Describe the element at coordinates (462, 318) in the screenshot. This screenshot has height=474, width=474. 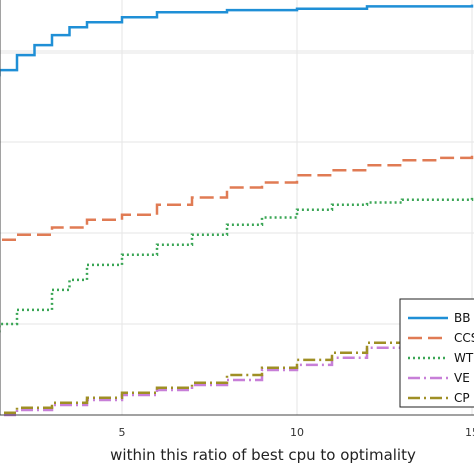
I see `legend-label-bb: BB` at that location.